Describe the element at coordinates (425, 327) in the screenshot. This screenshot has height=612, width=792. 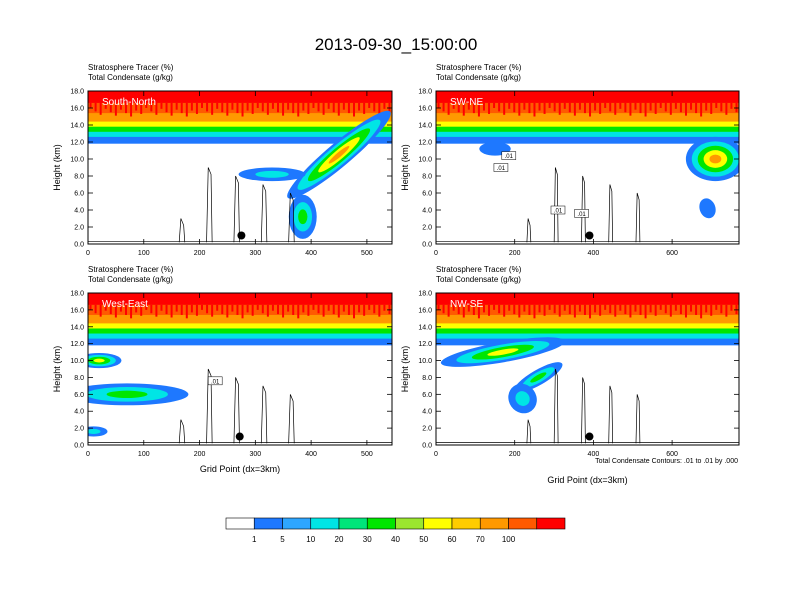
I see `y-tick-label: 14.0` at that location.